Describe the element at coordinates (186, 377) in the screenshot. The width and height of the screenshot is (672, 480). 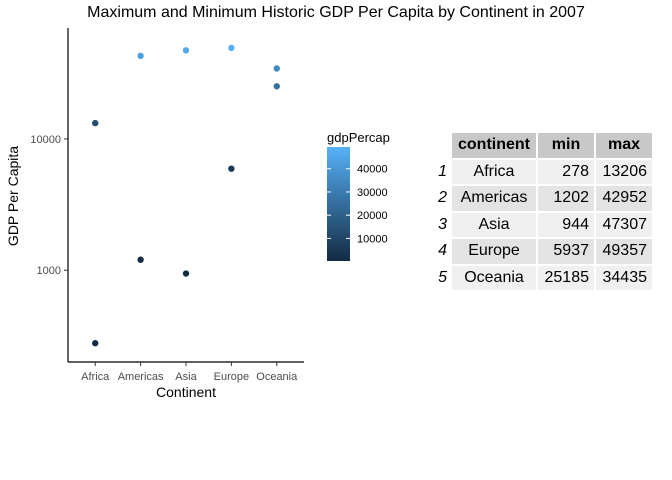
I see `x-tick-label: Asia` at that location.